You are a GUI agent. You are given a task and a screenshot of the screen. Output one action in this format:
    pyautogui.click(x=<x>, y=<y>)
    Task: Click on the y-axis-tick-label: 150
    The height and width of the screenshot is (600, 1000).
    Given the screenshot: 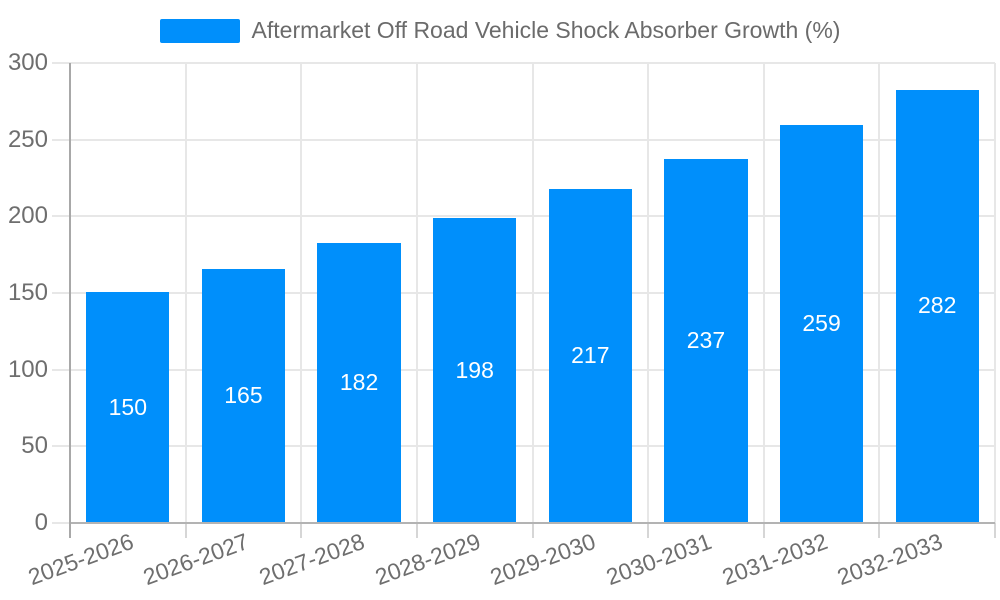 What is the action you would take?
    pyautogui.click(x=27, y=292)
    